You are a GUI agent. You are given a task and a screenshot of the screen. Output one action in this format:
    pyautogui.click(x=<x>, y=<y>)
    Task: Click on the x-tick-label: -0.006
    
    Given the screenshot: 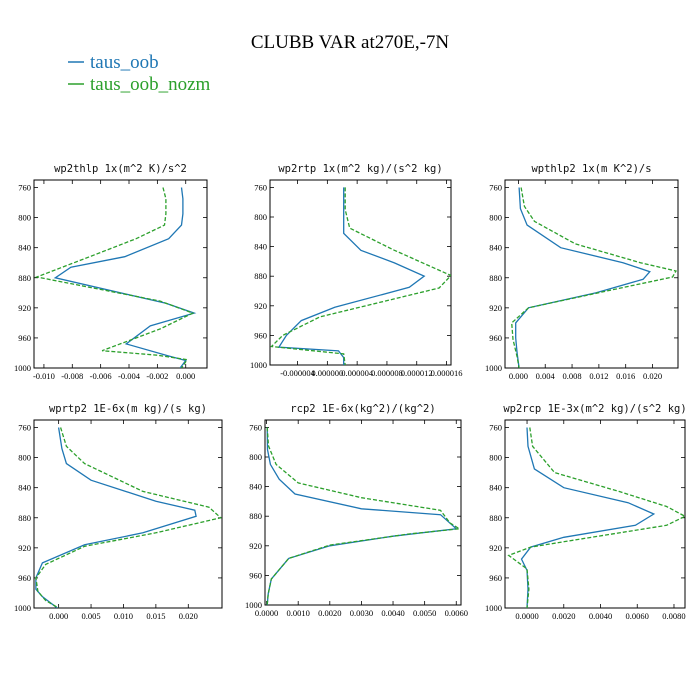 What is the action you would take?
    pyautogui.click(x=101, y=376)
    